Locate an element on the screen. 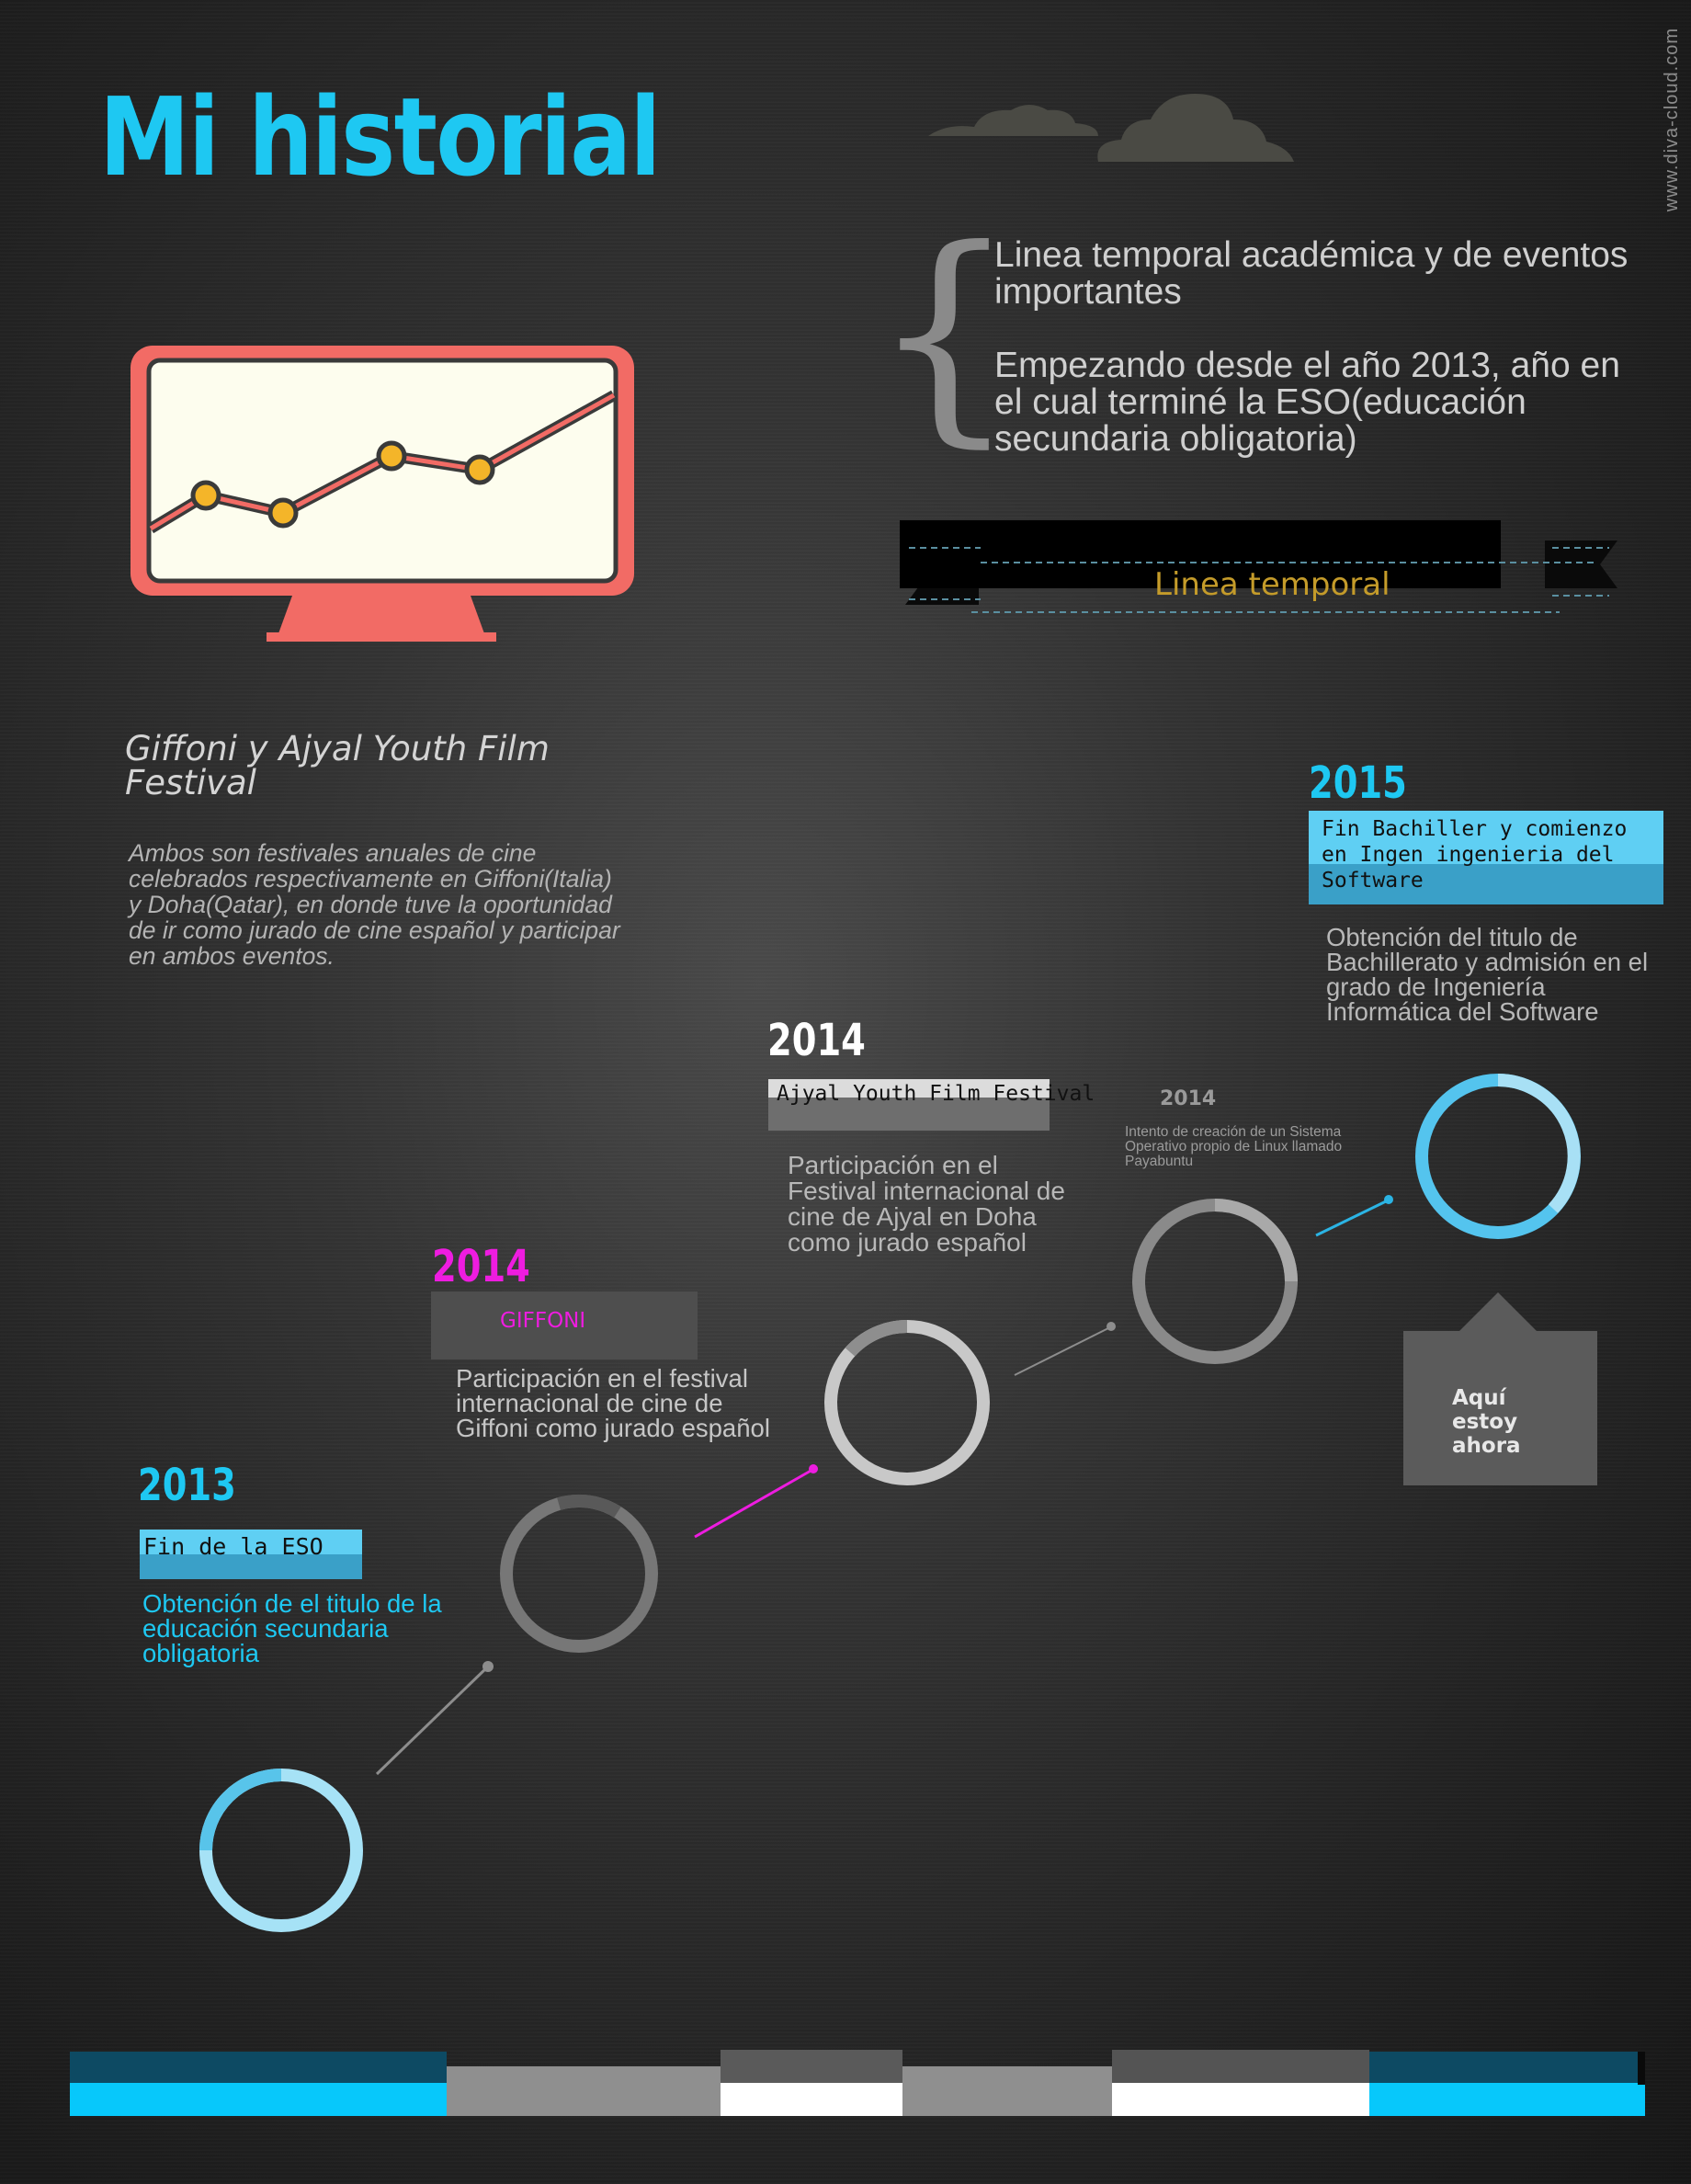 Image resolution: width=1691 pixels, height=2184 pixels. label-2013: Fin de la ESO is located at coordinates (233, 1546).